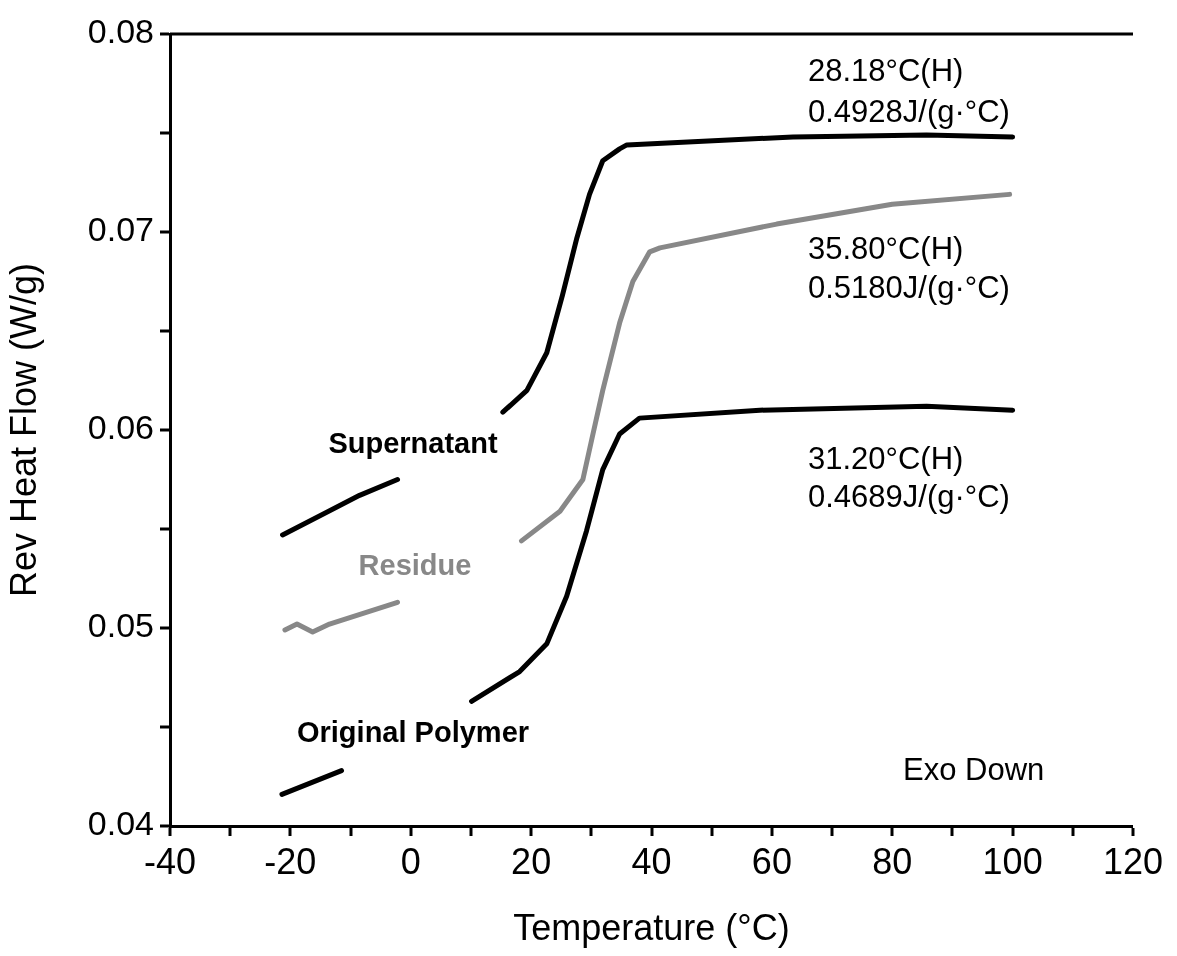 The height and width of the screenshot is (956, 1177). I want to click on annotation: Exo Down, so click(974, 769).